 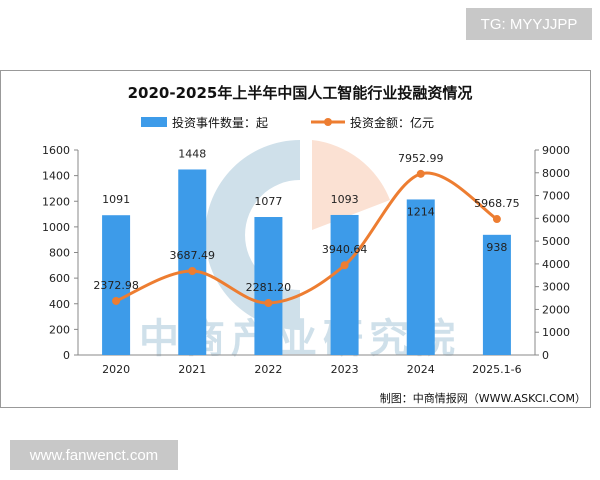 What do you see at coordinates (94, 455) in the screenshot?
I see `bottom-left-overlay: www.fanwenct.com` at bounding box center [94, 455].